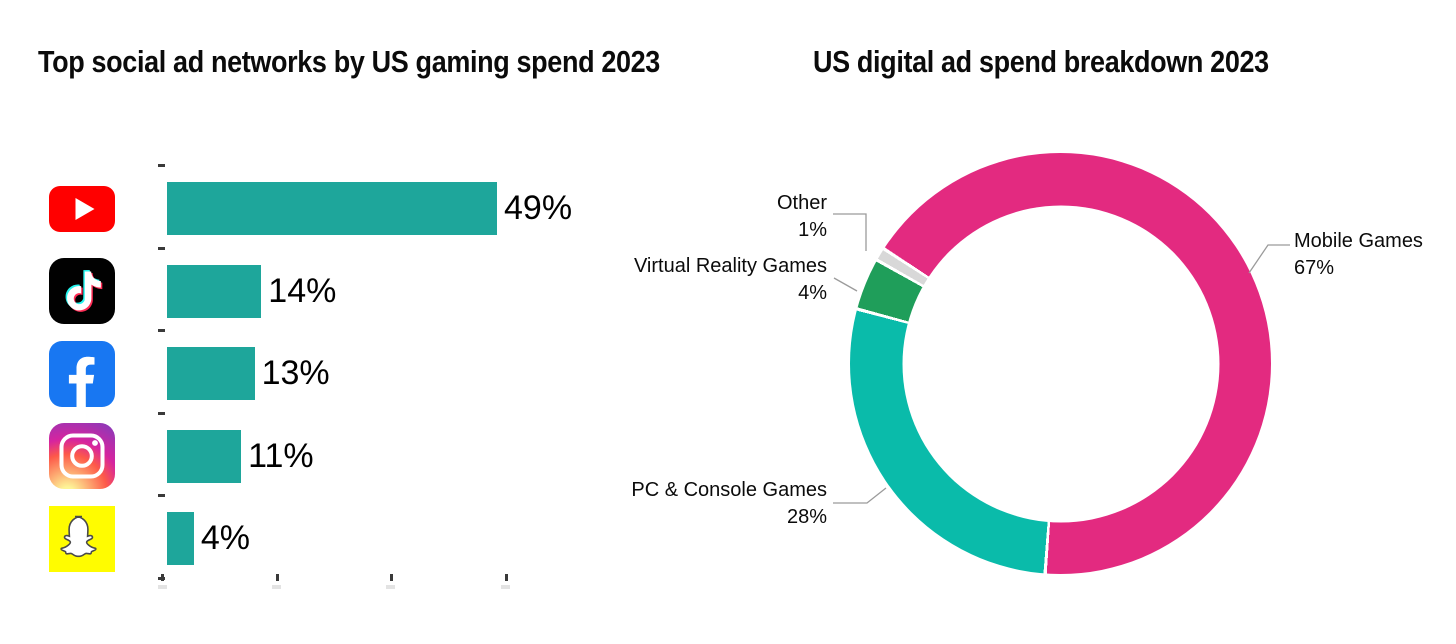 Image resolution: width=1456 pixels, height=644 pixels. I want to click on slice-label-virtual-reality-games: Virtual Reality Games 4%, so click(683, 280).